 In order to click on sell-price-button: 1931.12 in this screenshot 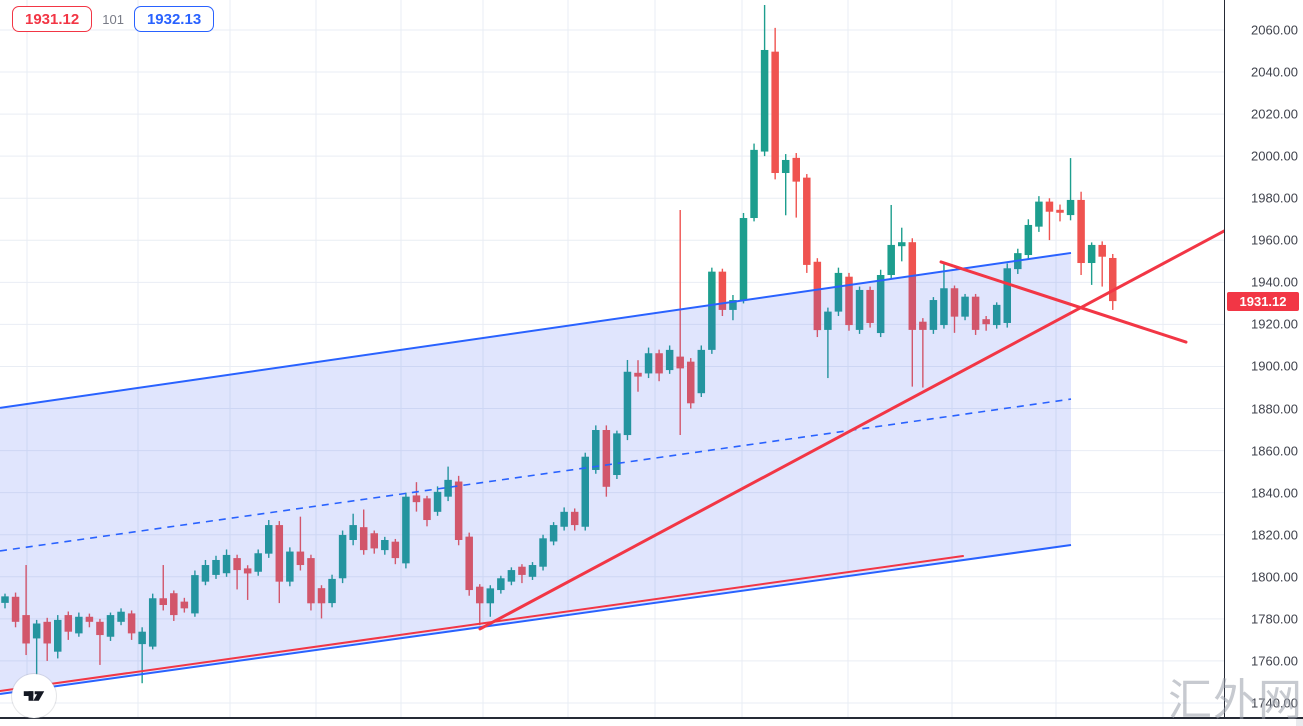, I will do `click(52, 19)`.